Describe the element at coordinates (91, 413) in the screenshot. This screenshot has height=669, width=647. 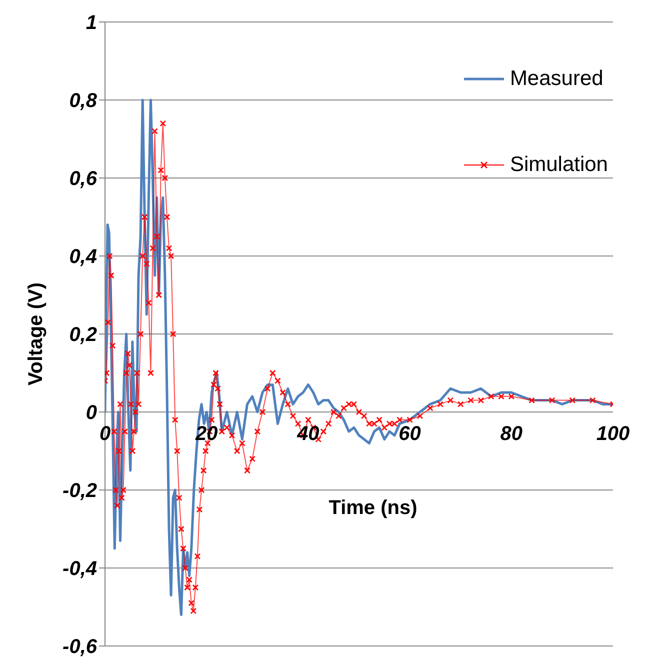
I see `y-tick-label: 0` at that location.